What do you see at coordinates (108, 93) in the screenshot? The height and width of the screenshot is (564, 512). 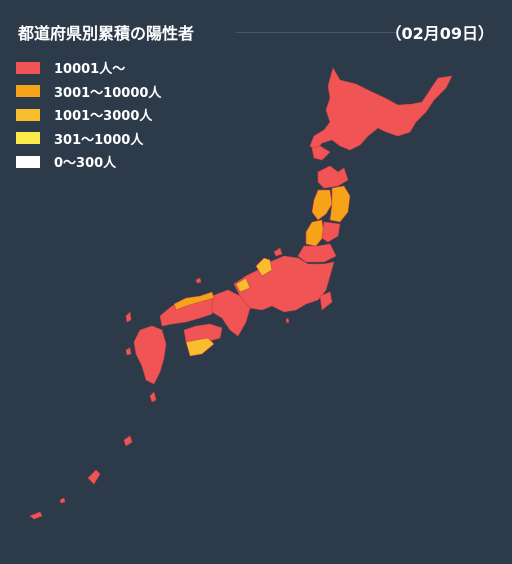 I see `legend-label: 3001〜10000人` at bounding box center [108, 93].